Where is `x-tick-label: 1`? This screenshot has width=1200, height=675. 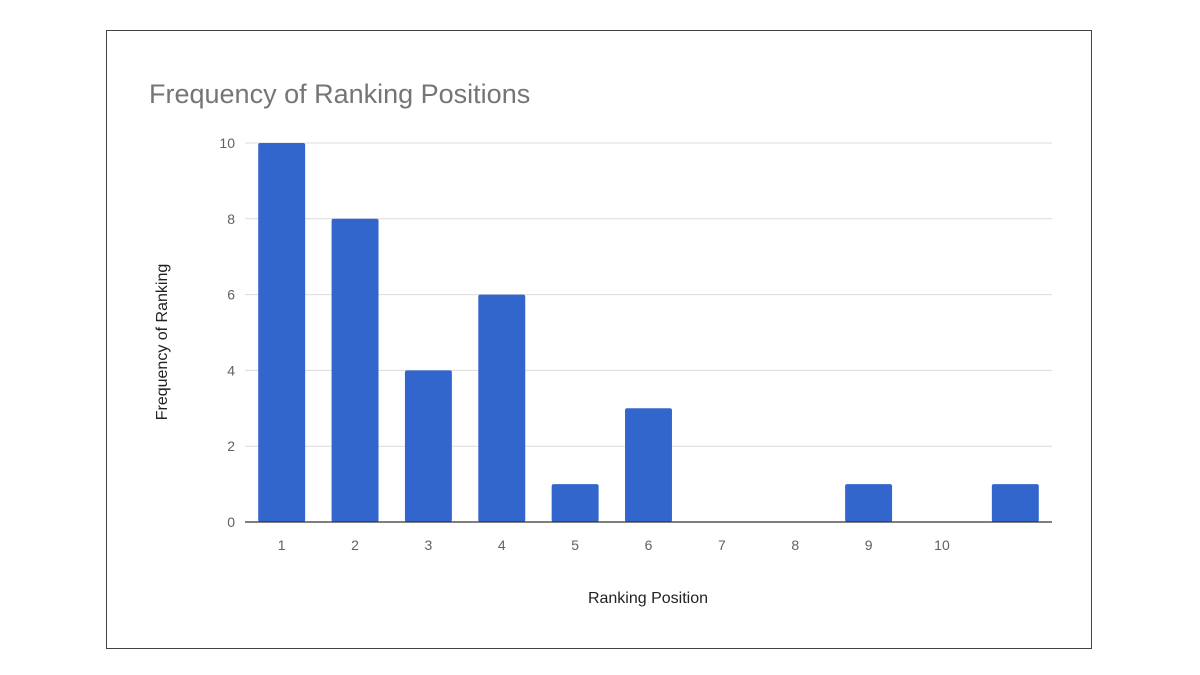 x-tick-label: 1 is located at coordinates (282, 545).